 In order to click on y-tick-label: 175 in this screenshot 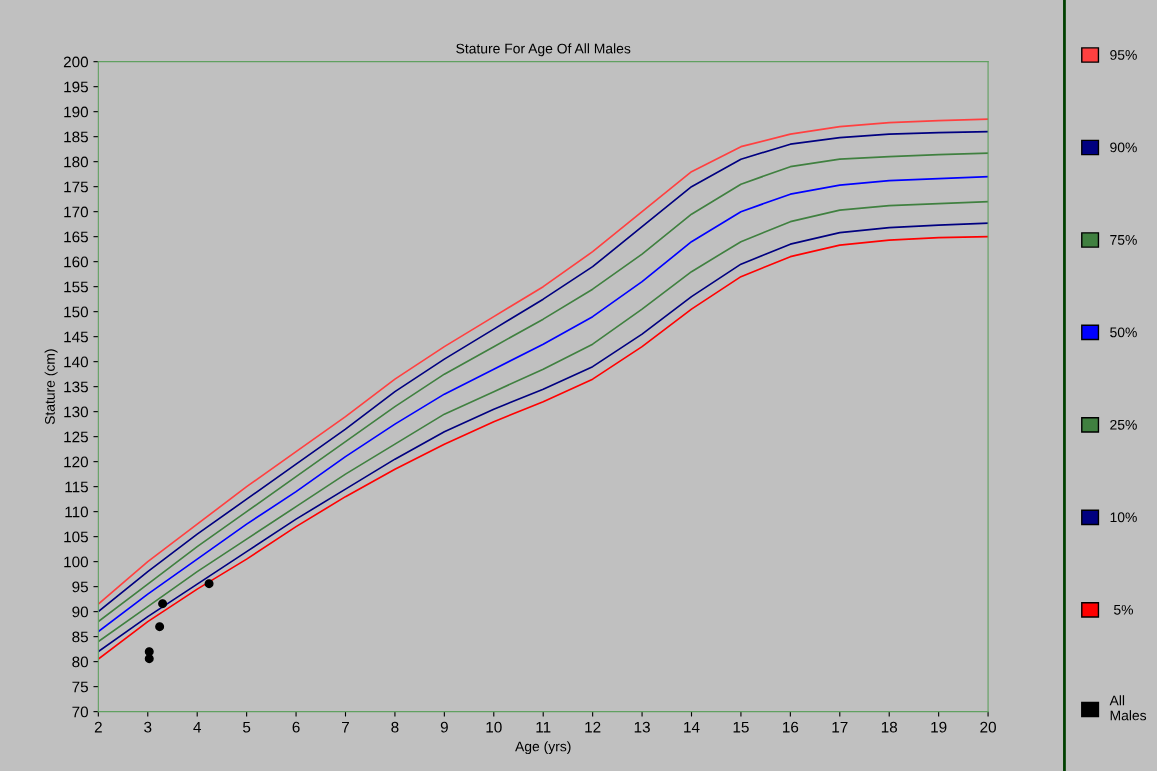, I will do `click(76, 187)`.